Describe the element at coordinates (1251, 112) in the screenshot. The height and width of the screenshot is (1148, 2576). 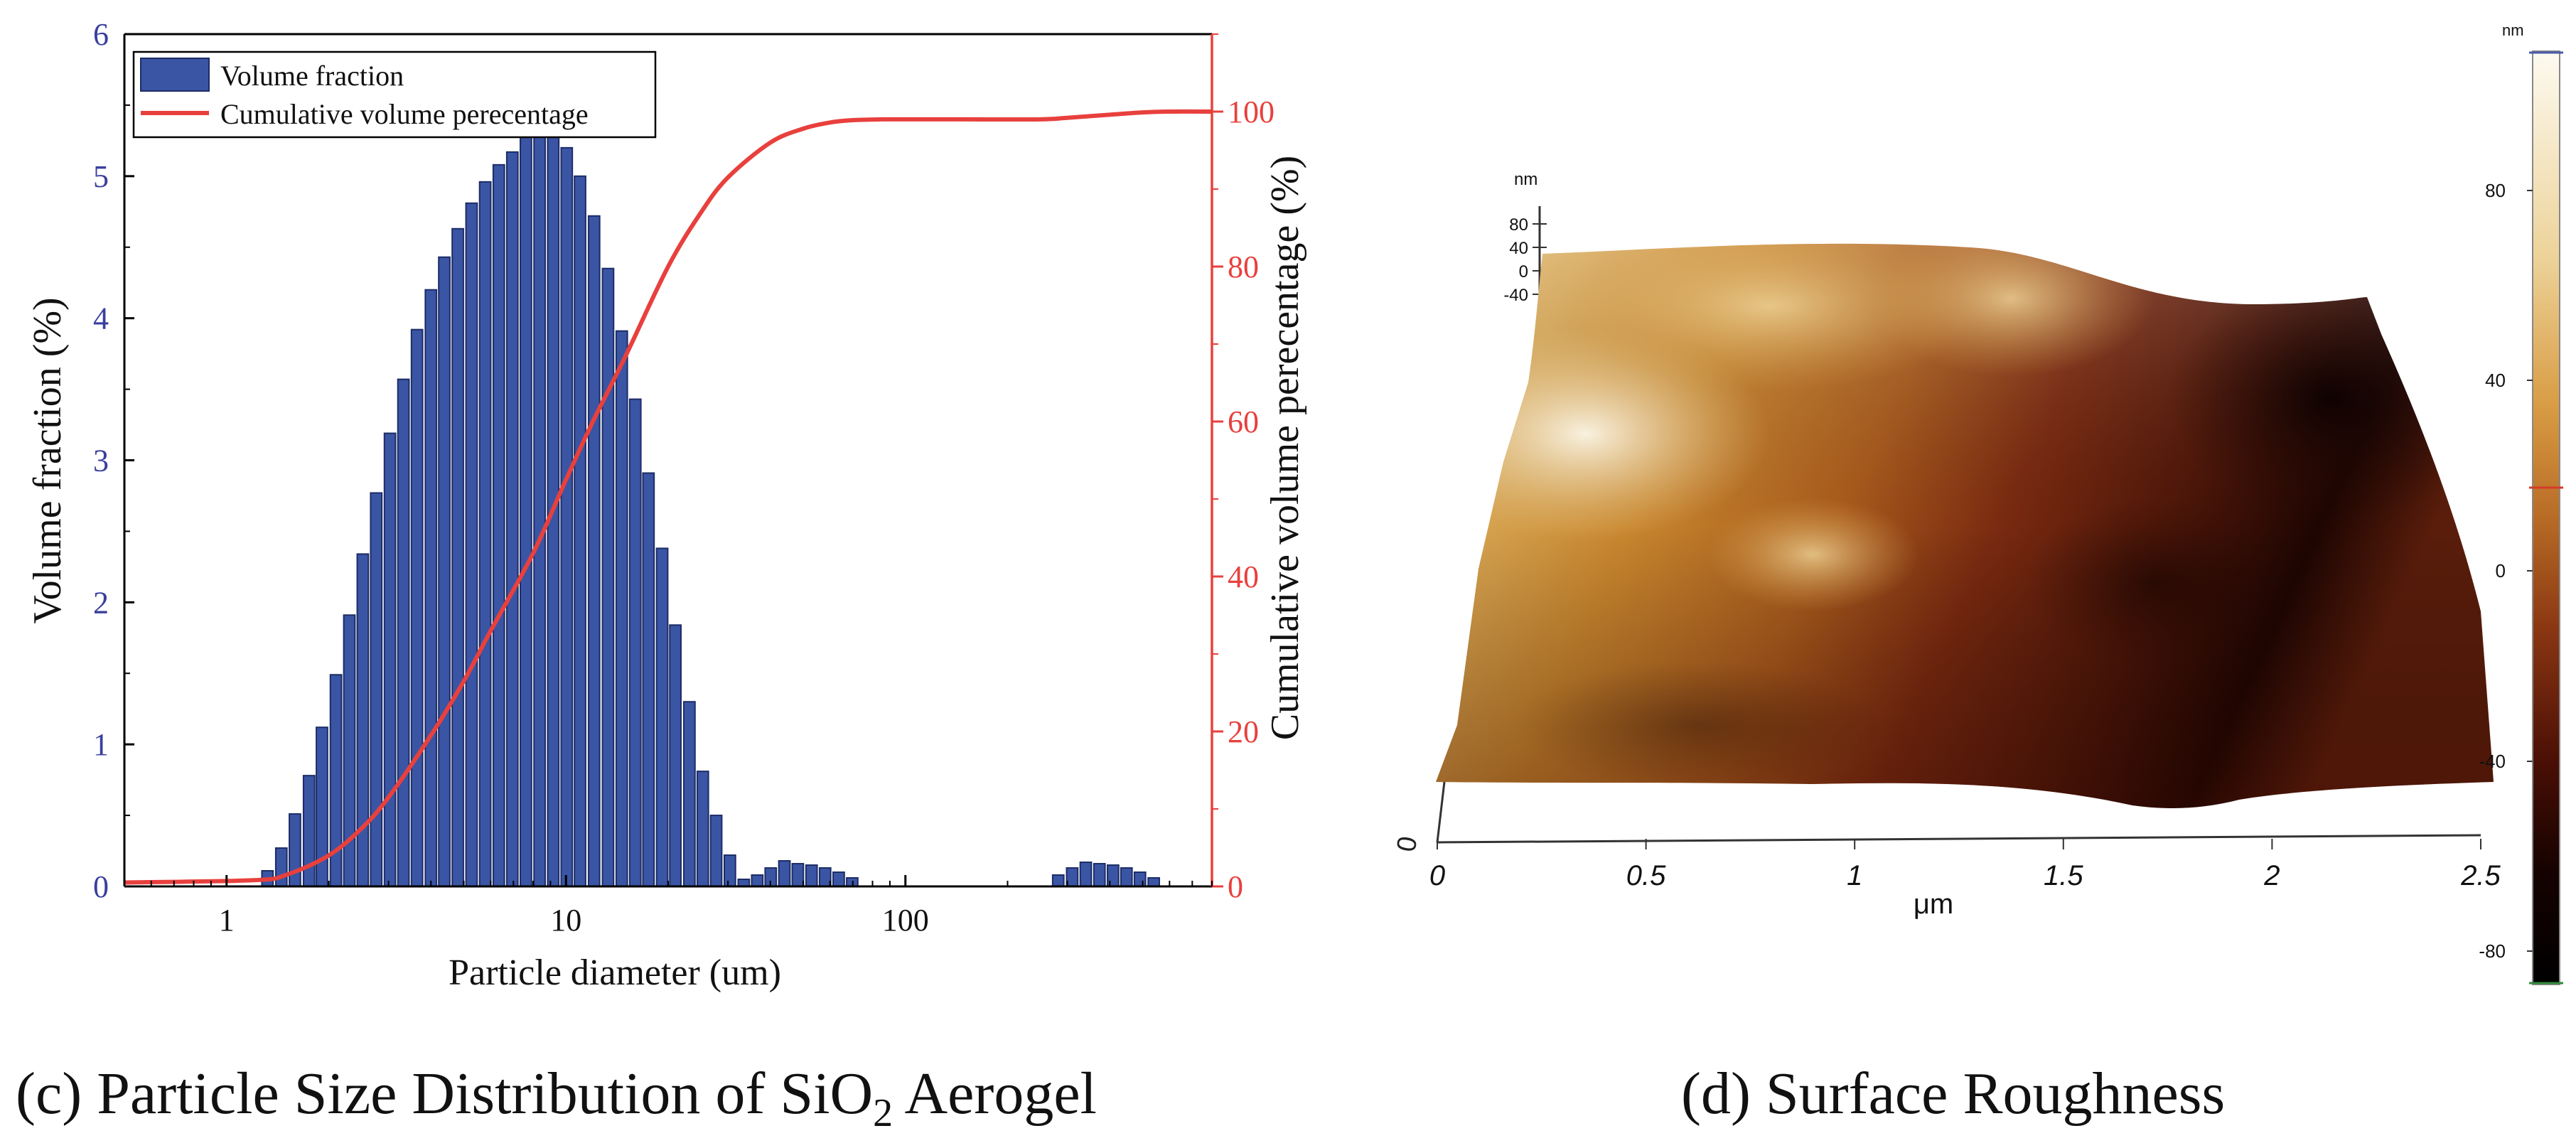
I see `y2-tick-label: 100` at that location.